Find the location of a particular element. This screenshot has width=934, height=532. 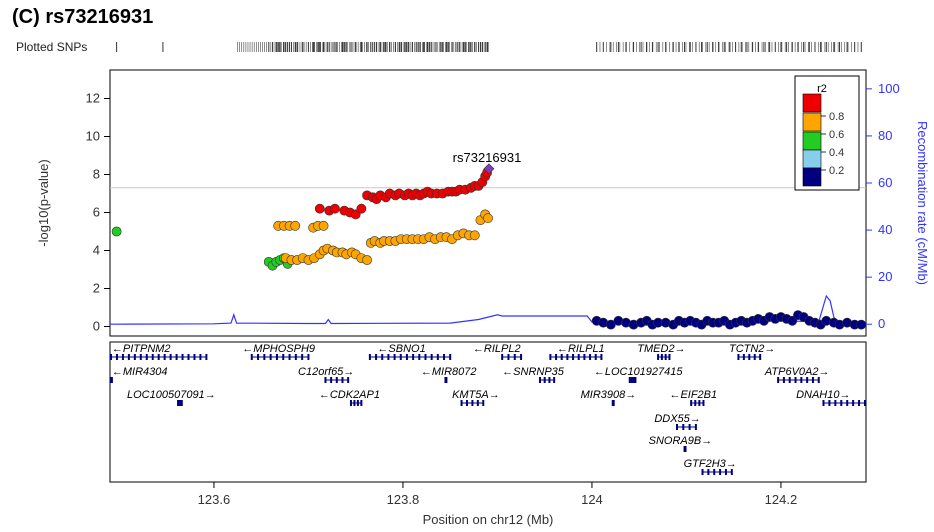

x-tick-label: 123.6 is located at coordinates (214, 499).